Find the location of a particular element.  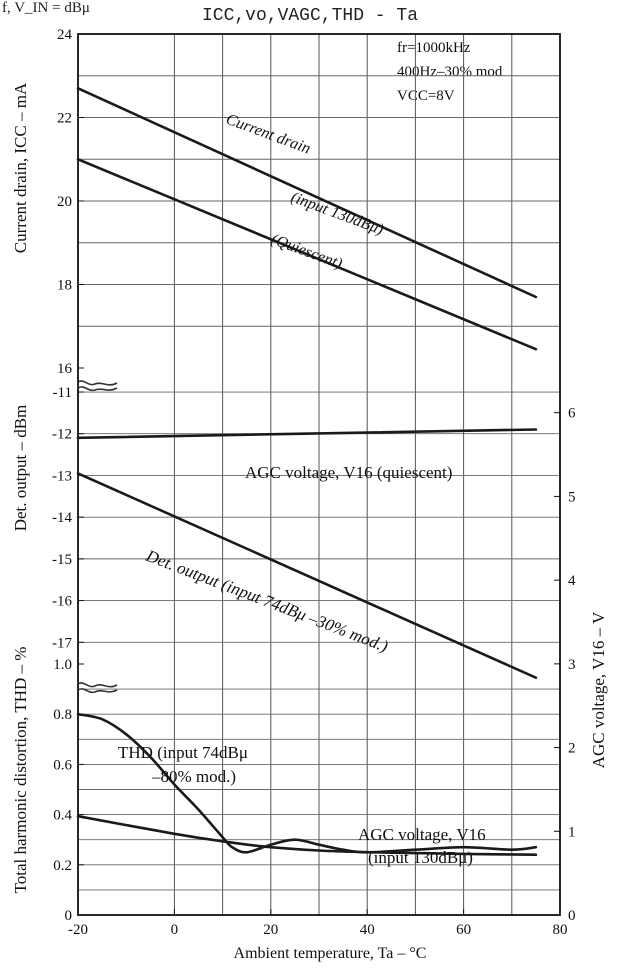

y-tick-label-thd: 0.6 is located at coordinates (62, 765).